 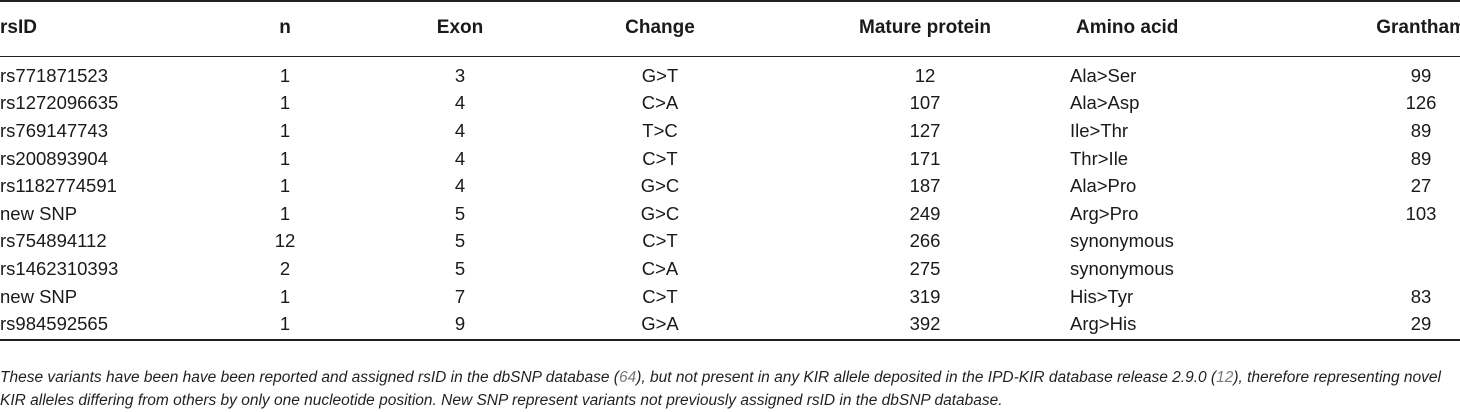 I want to click on cell-rsid: rs984592565, so click(x=54, y=324).